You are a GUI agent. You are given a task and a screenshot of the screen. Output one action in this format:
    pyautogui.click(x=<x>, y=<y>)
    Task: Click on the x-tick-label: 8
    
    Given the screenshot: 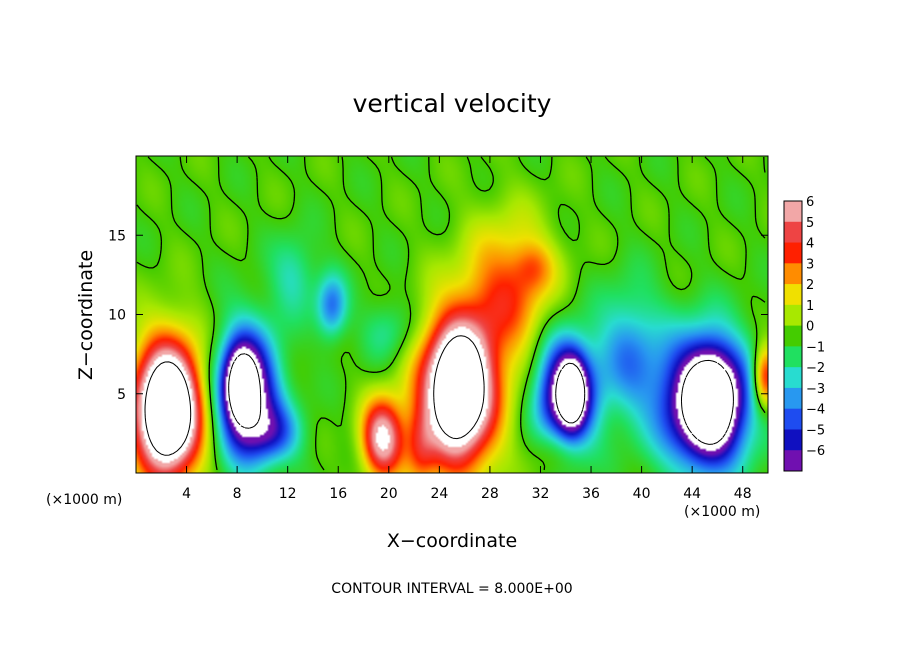 What is the action you would take?
    pyautogui.click(x=237, y=494)
    